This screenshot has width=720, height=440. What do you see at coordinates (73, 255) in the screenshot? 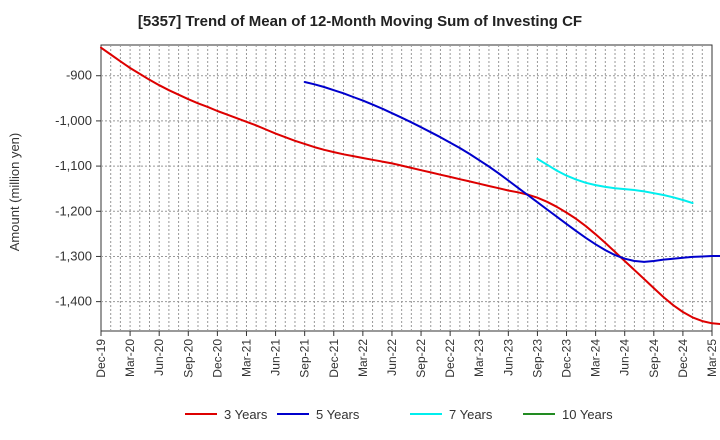
I see `y-tick-label: -1,300` at bounding box center [73, 255].